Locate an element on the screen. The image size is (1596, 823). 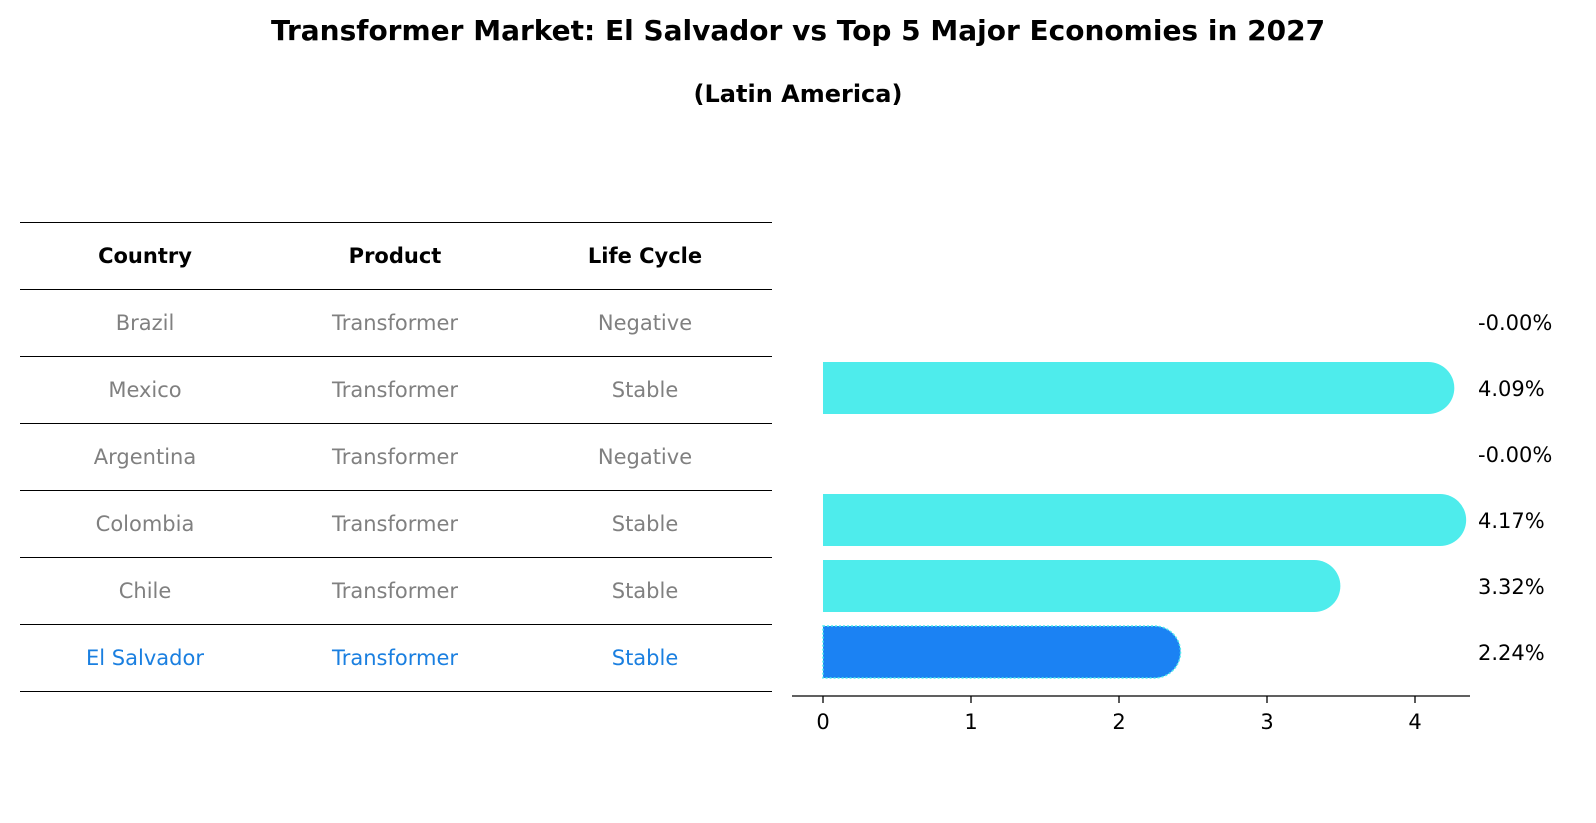
cell-country: Colombia is located at coordinates (145, 524).